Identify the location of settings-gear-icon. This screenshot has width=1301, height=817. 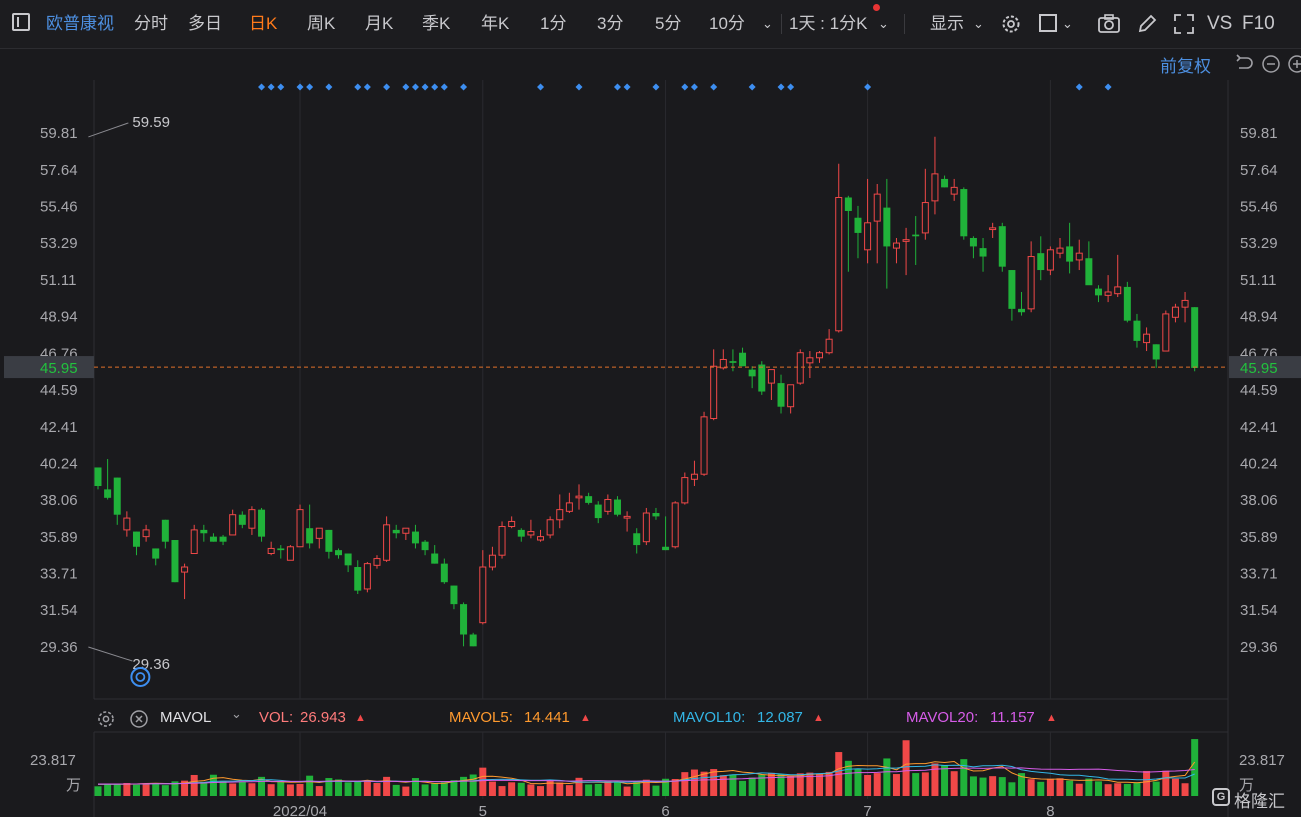
(1011, 24).